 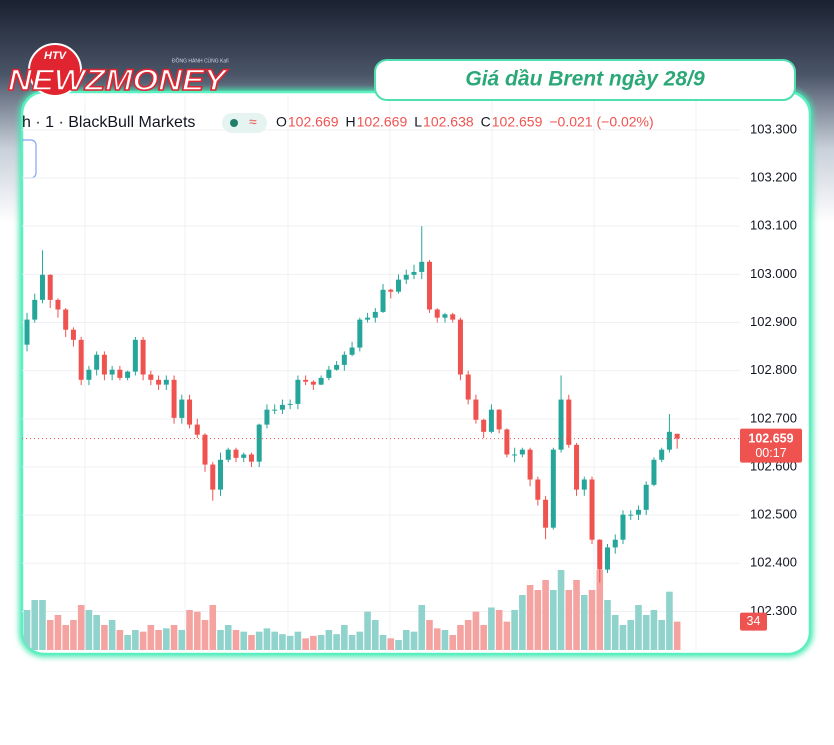 I want to click on legend-change: −0.021 (−0.02%), so click(x=601, y=122).